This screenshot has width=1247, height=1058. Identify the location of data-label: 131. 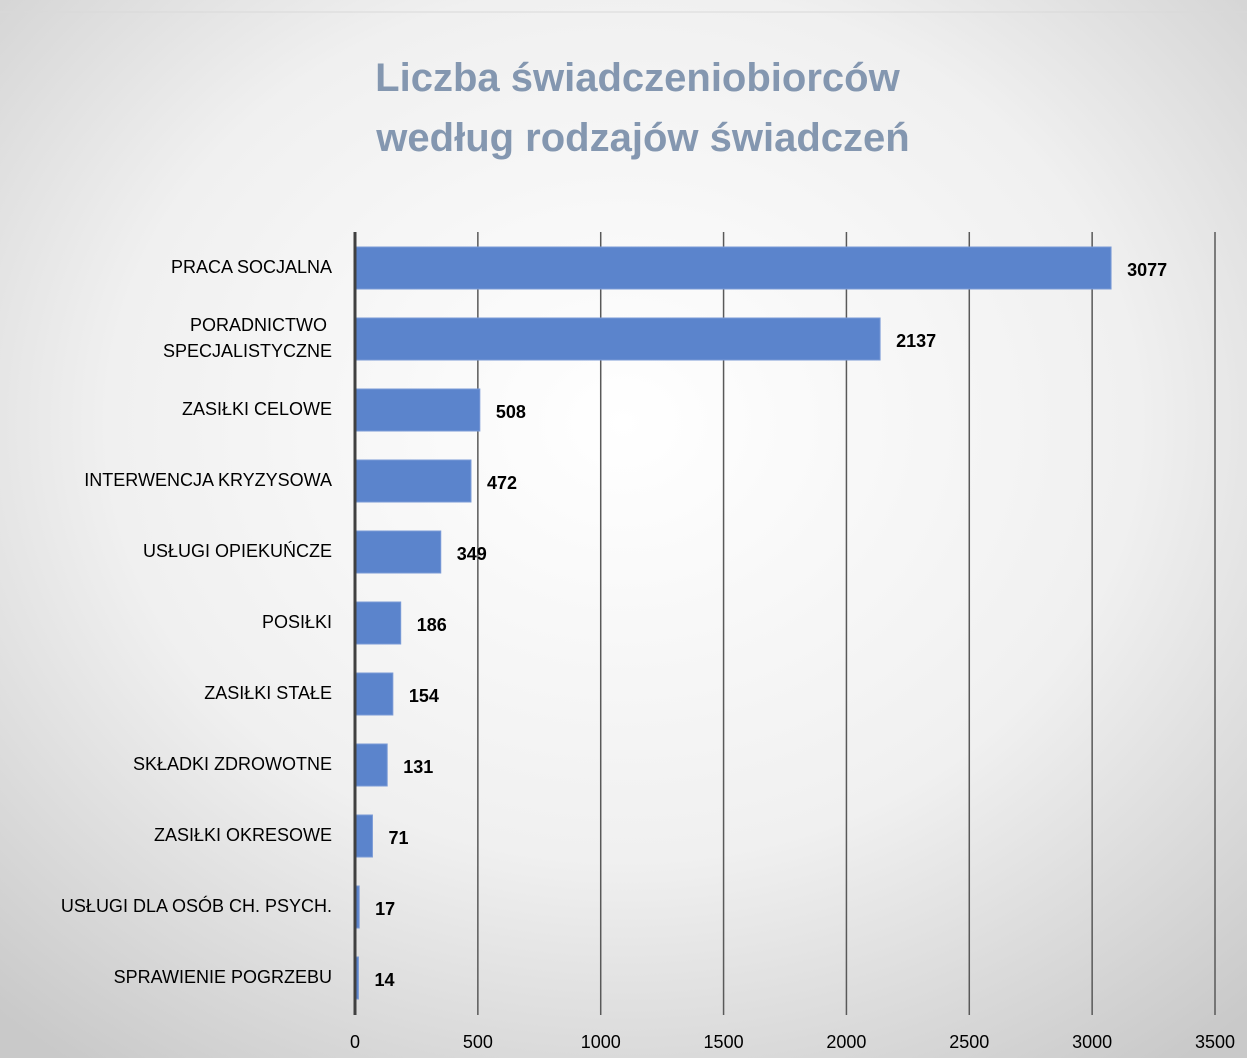
(418, 767).